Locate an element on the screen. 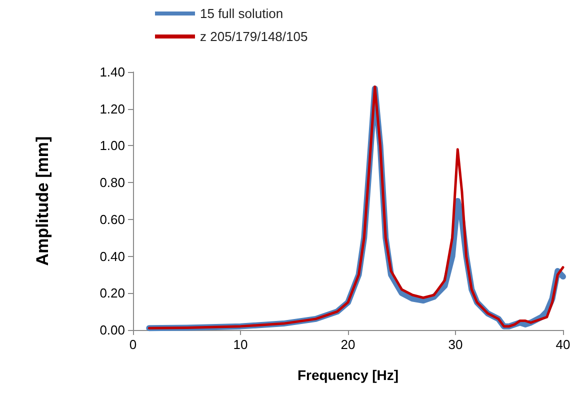  legend-label: 15 full solution is located at coordinates (242, 13).